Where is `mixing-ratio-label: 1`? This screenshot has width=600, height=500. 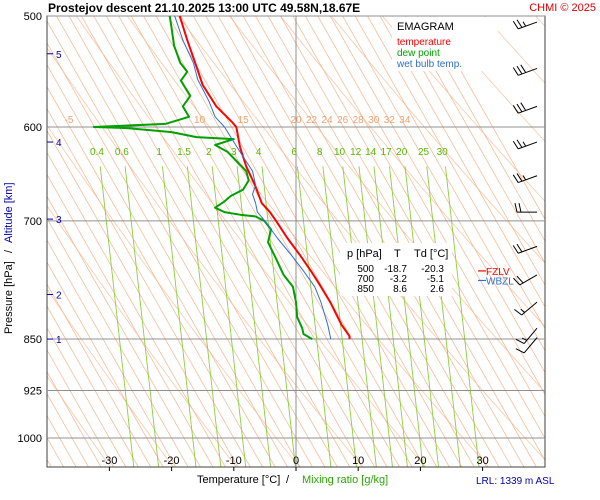
mixing-ratio-label: 1 is located at coordinates (159, 152).